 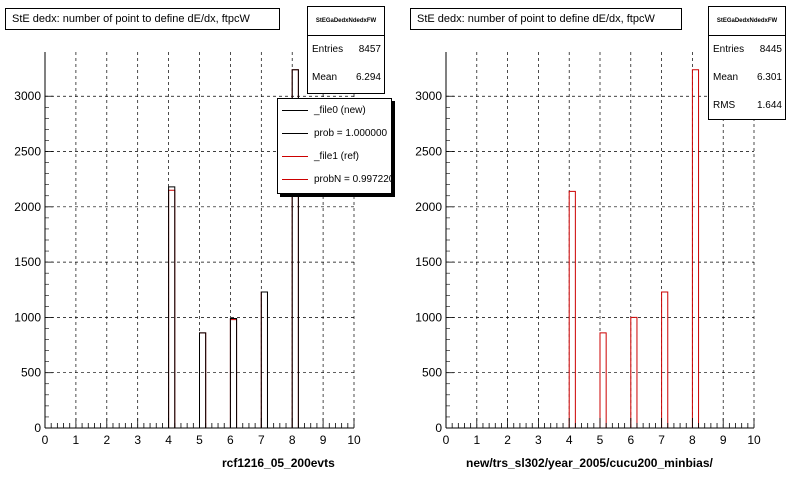 What do you see at coordinates (351, 133) in the screenshot?
I see `legend-label: prob = 1.000000` at bounding box center [351, 133].